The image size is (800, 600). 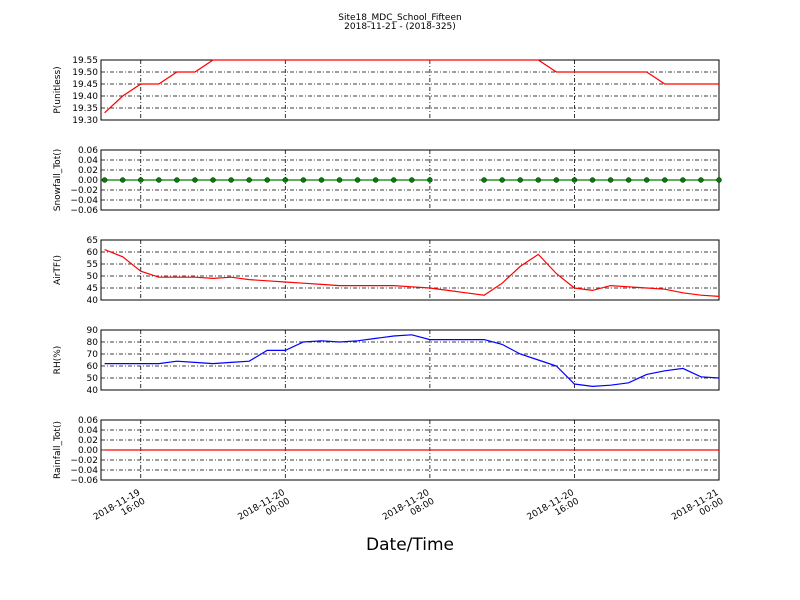 I want to click on y-tick-label: 80, so click(x=93, y=343).